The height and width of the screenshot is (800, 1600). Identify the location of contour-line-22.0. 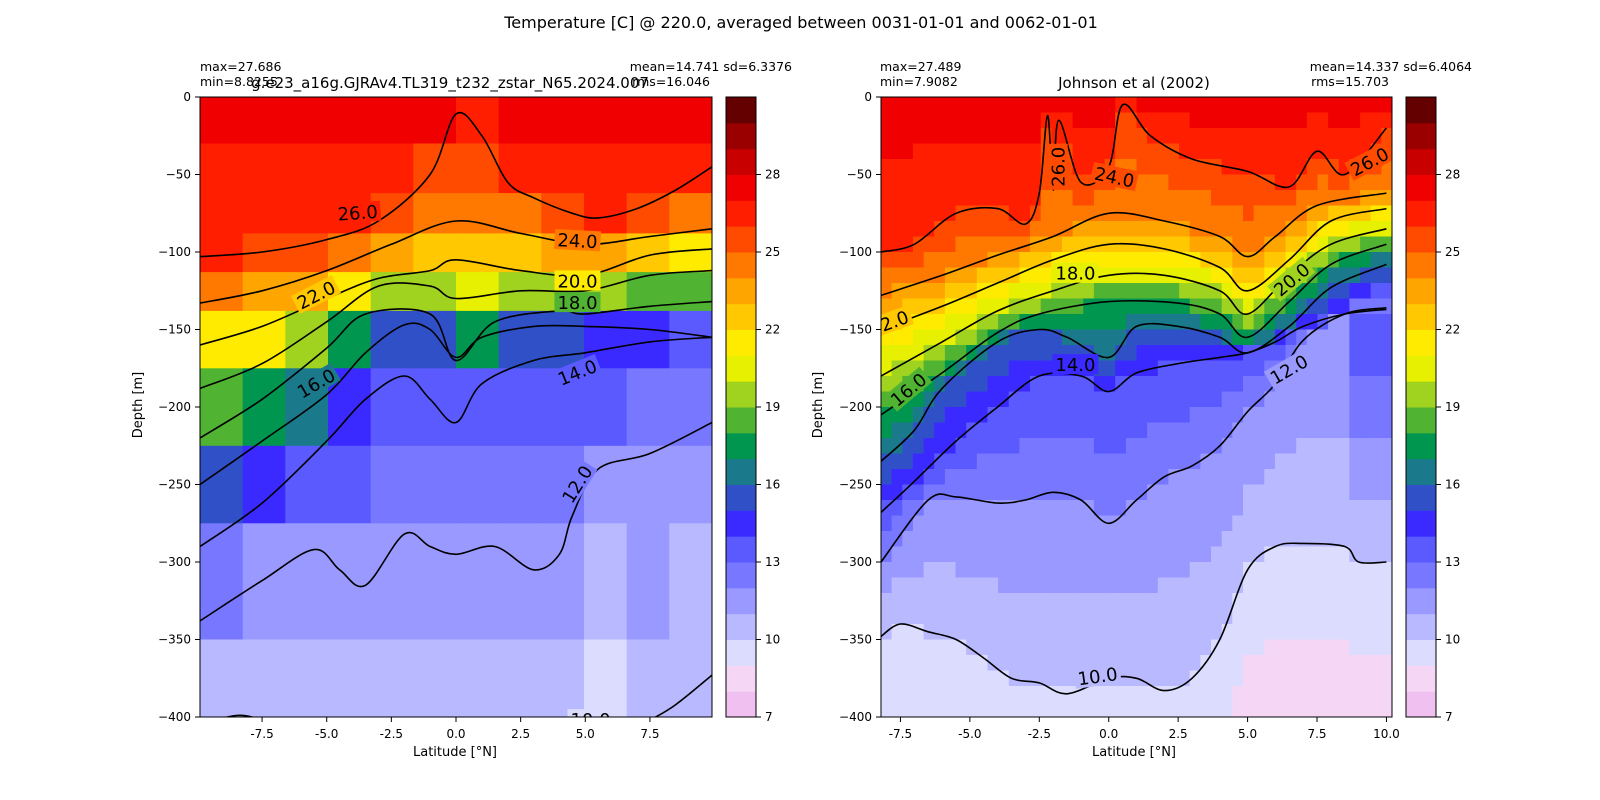
(1134, 269).